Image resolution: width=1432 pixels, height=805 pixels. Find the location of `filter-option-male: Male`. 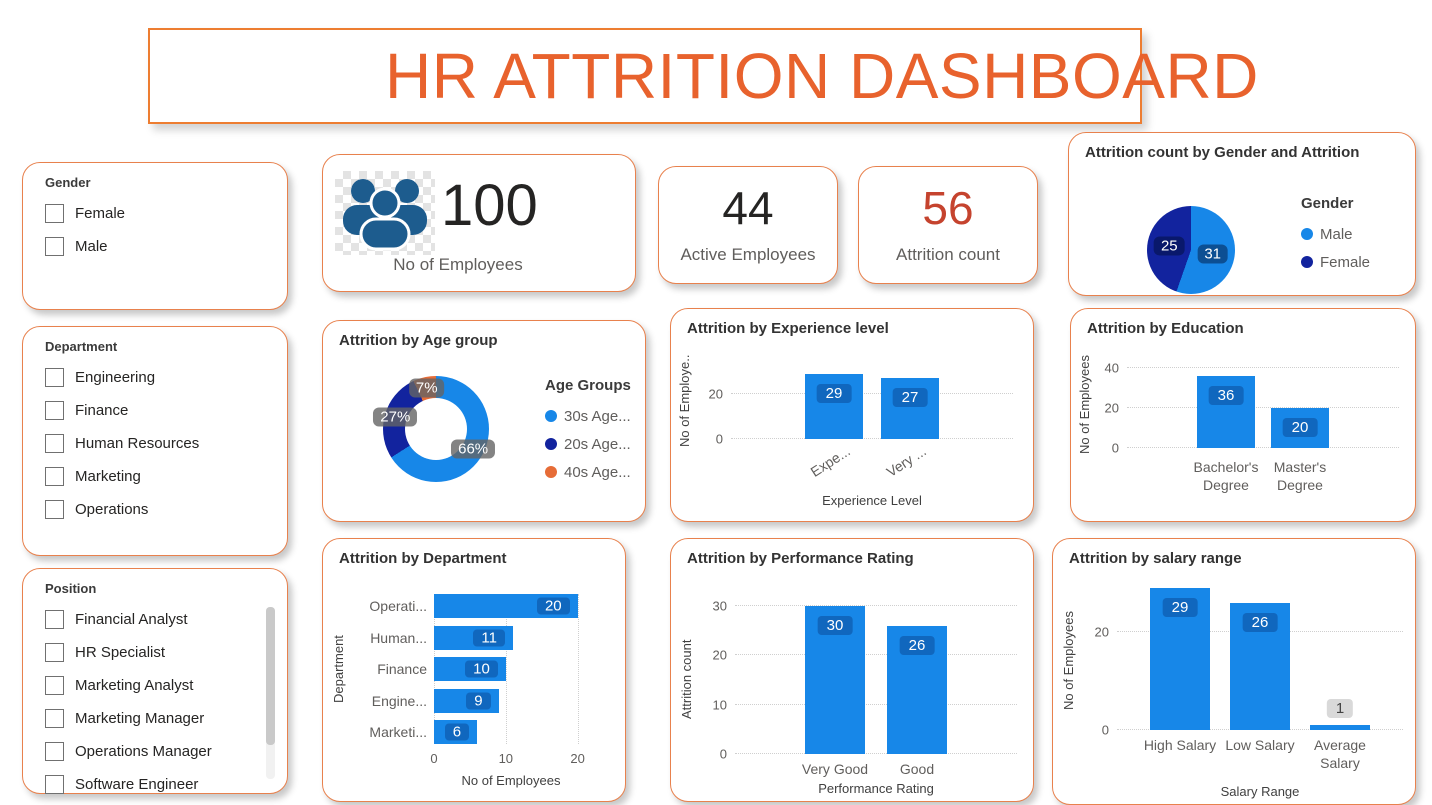

filter-option-male: Male is located at coordinates (153, 246).